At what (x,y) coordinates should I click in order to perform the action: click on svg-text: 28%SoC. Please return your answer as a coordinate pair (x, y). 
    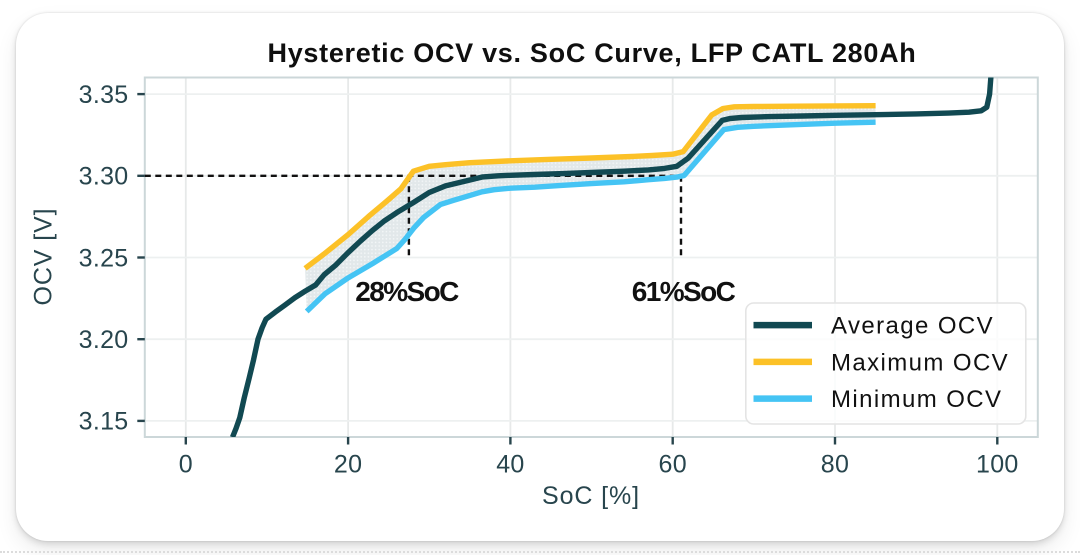
    Looking at the image, I should click on (407, 291).